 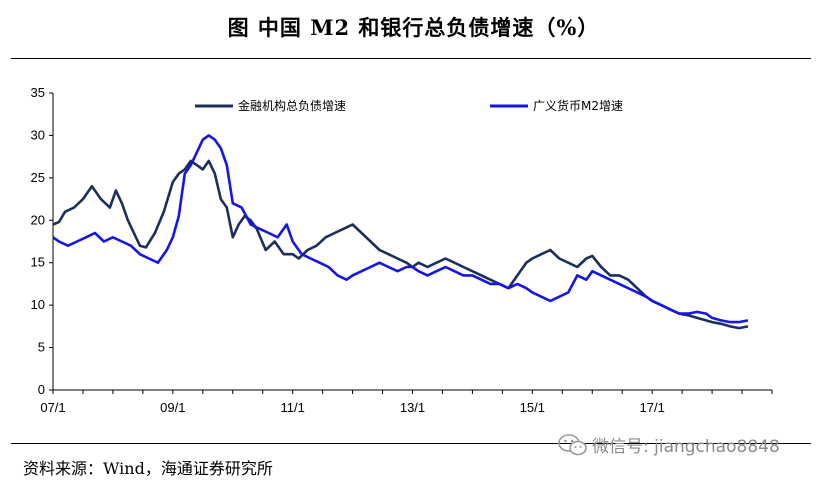 I want to click on legend-label-2: 广义货币M2增速, so click(x=578, y=105).